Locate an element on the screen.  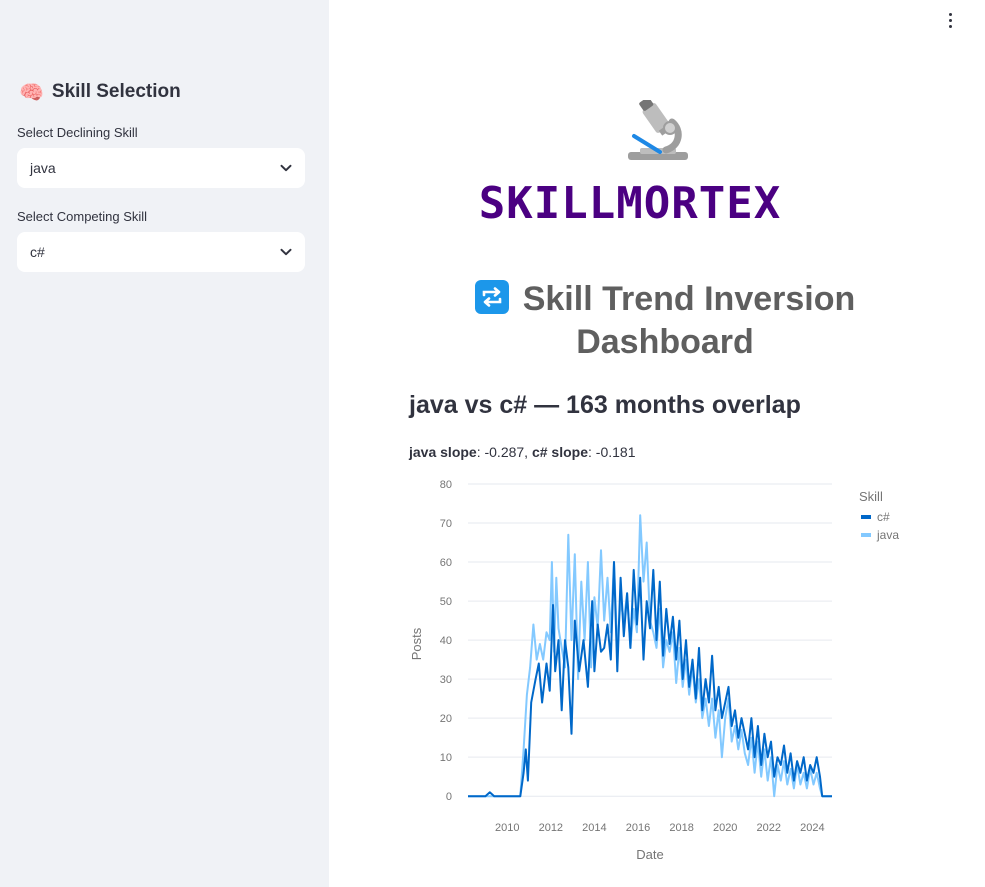
y-tick-label: 10 is located at coordinates (446, 758).